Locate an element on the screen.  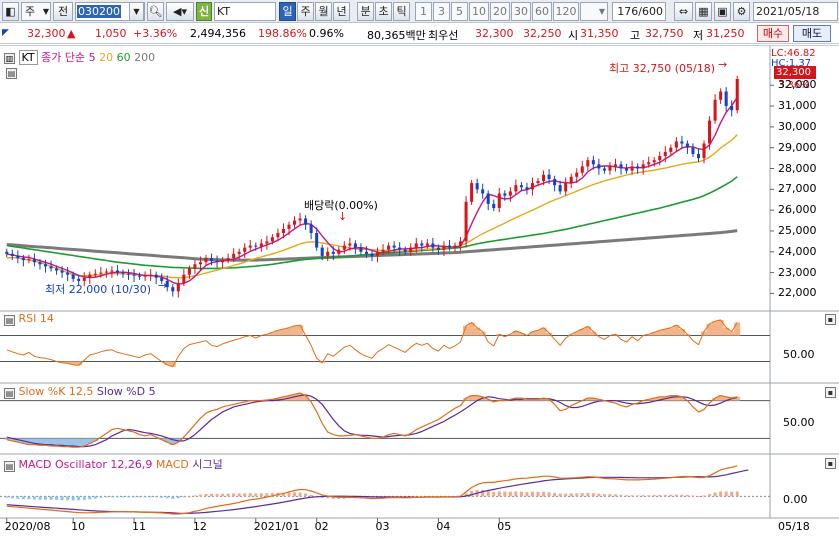
period-type-select: 주 ▼ is located at coordinates (36, 11).